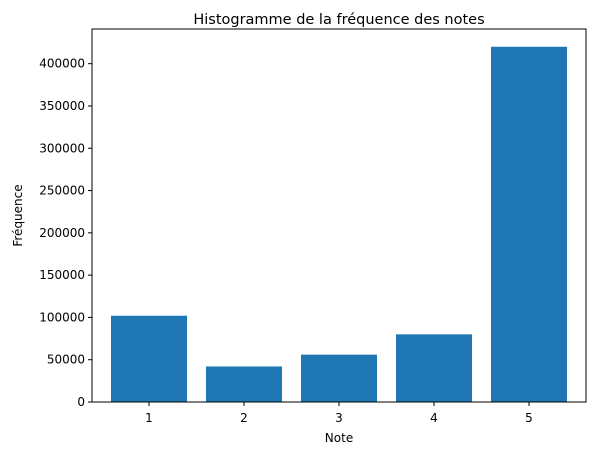 This screenshot has height=455, width=598. What do you see at coordinates (339, 438) in the screenshot?
I see `x-axis-label: Note` at bounding box center [339, 438].